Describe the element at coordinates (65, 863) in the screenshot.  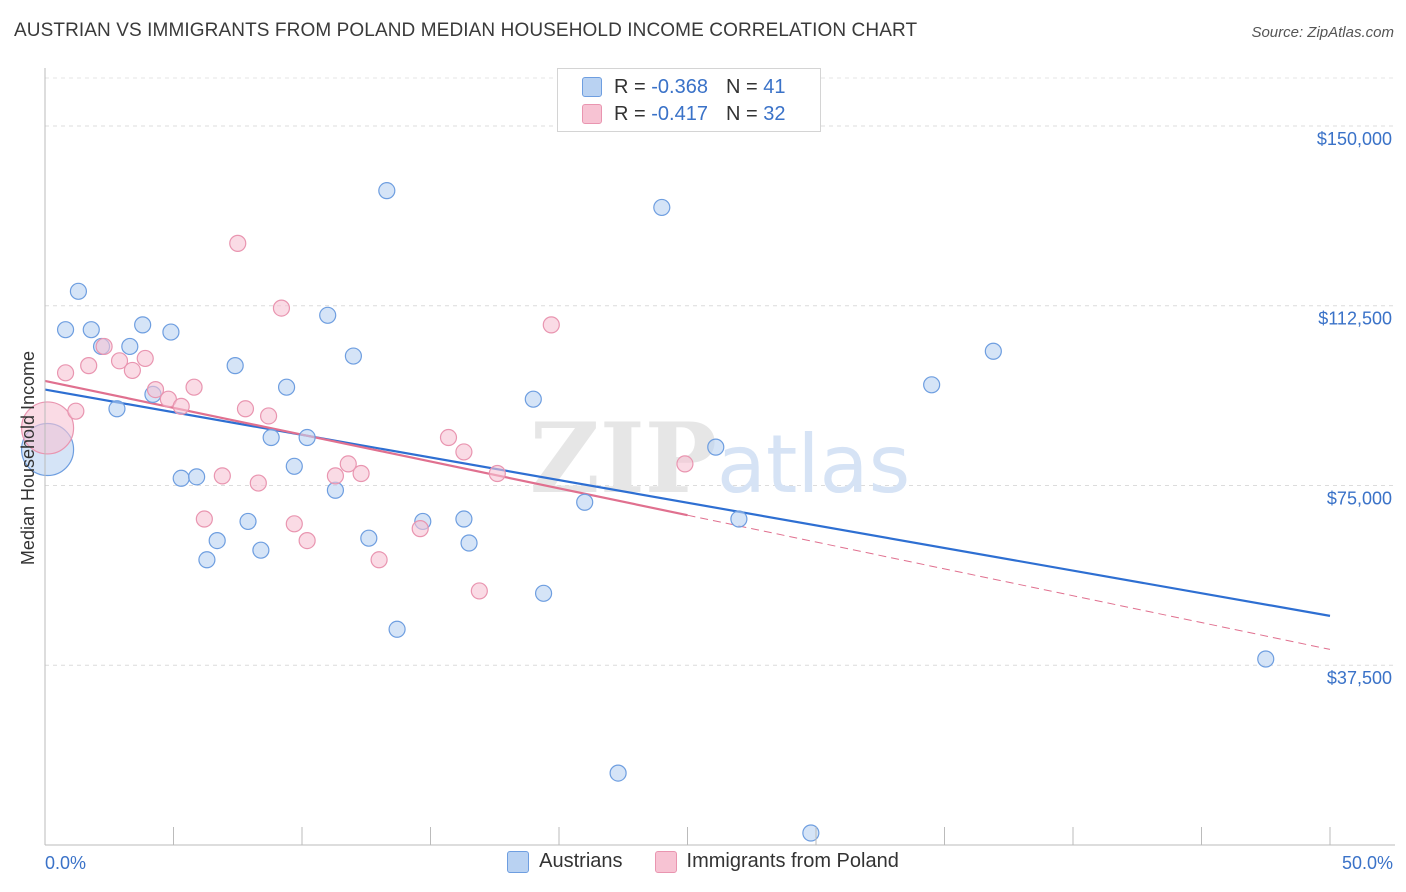
I see `x-tick-label: 0.0%` at that location.